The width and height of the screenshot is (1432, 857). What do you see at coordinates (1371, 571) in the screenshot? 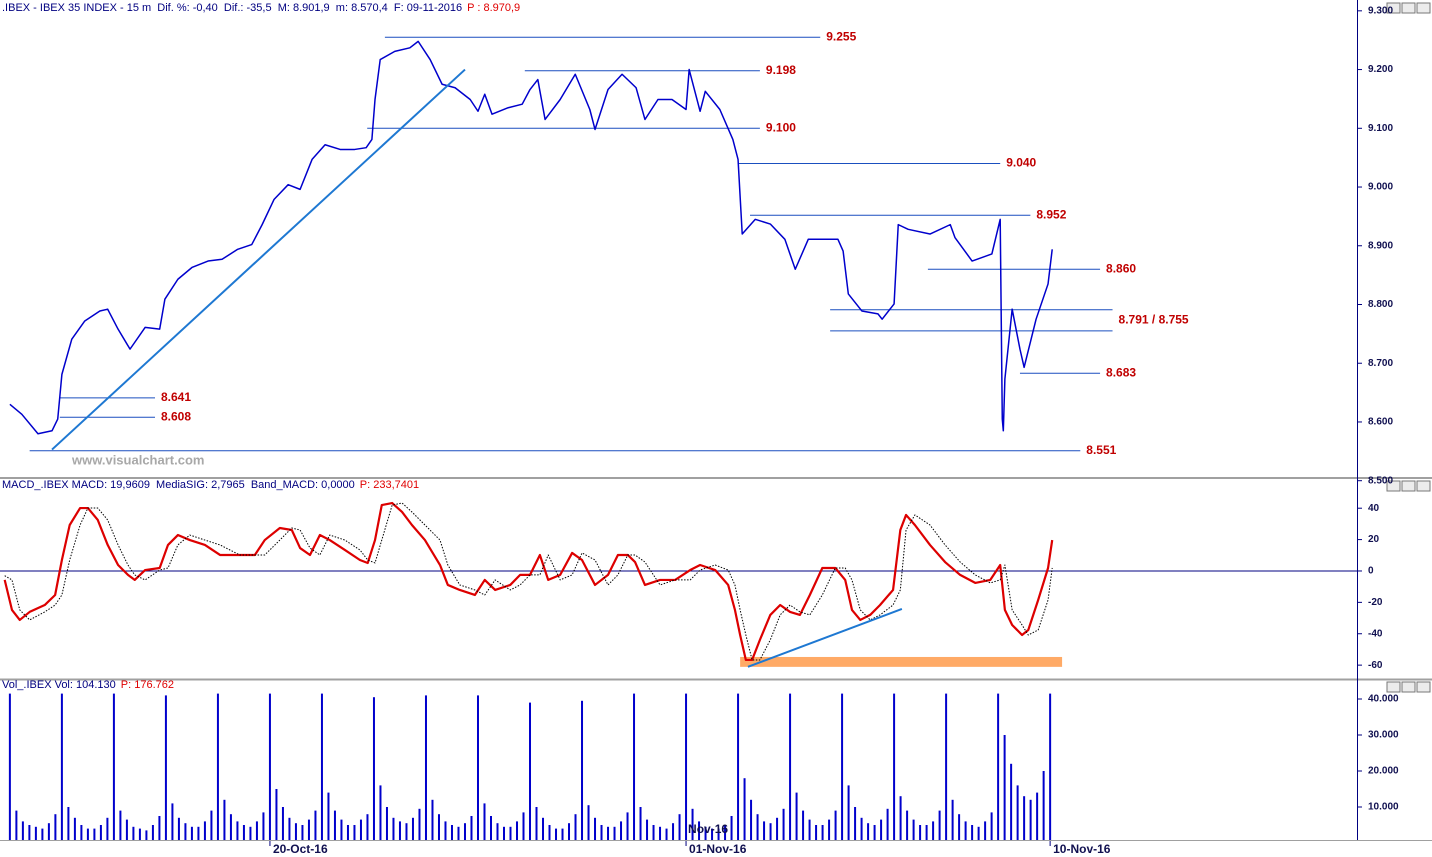
I see `y-tick-label: 0` at bounding box center [1371, 571].